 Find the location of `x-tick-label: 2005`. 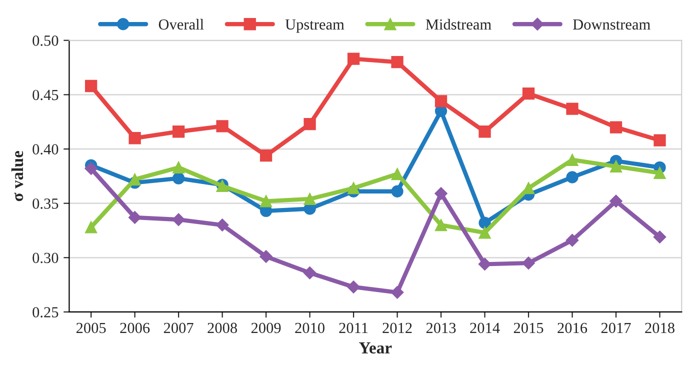

x-tick-label: 2005 is located at coordinates (91, 328).